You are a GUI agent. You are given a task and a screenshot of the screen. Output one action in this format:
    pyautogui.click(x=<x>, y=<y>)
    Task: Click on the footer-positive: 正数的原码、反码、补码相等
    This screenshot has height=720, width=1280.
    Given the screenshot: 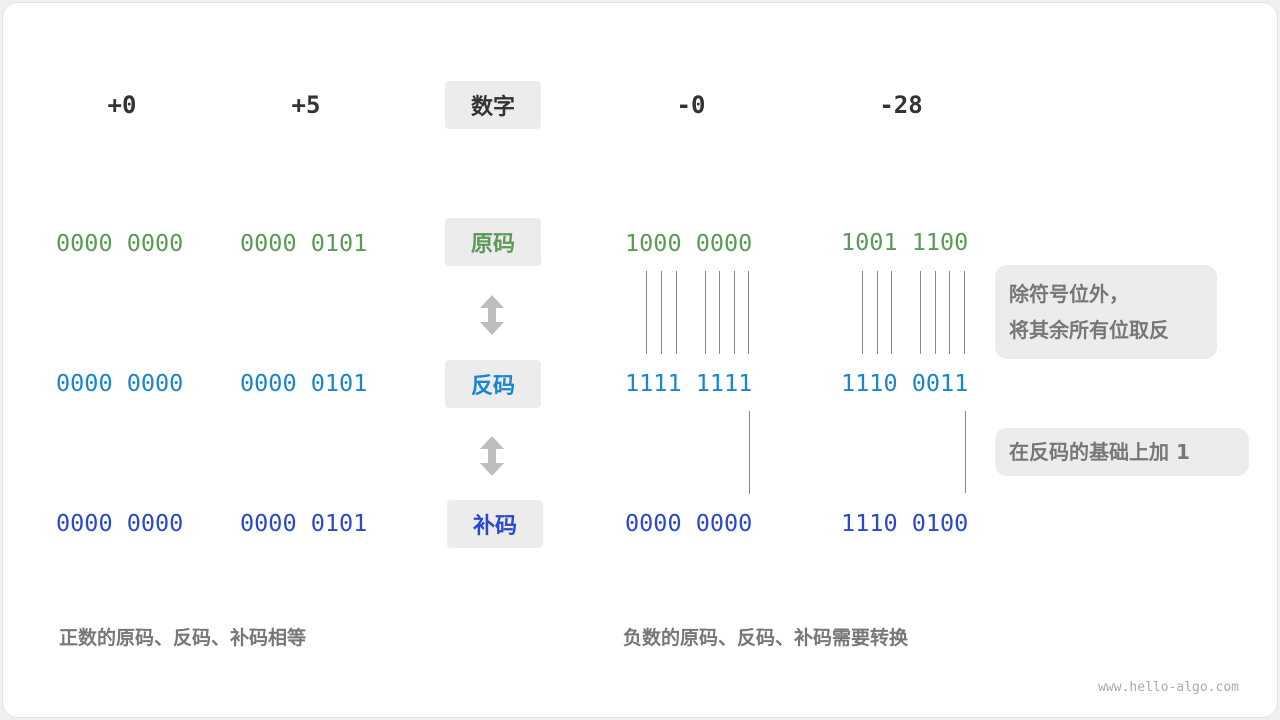 What is the action you would take?
    pyautogui.click(x=183, y=638)
    